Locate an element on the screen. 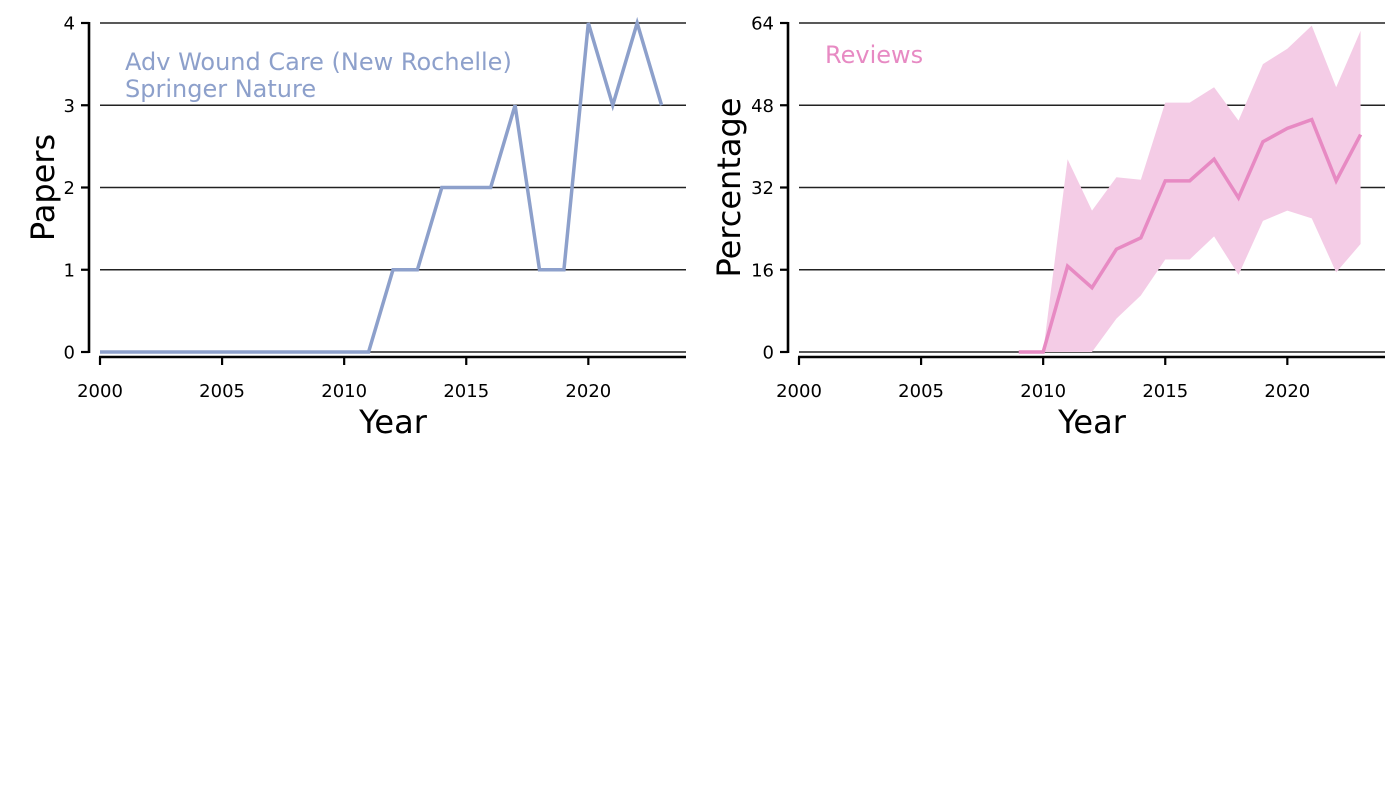 The width and height of the screenshot is (1400, 800). y-tick-label: 64 is located at coordinates (762, 24).